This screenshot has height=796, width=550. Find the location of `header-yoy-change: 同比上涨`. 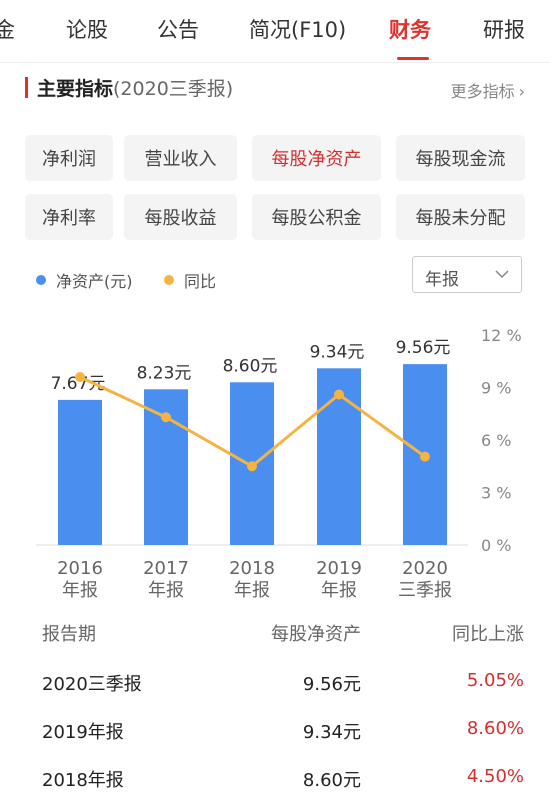

header-yoy-change: 同比上涨 is located at coordinates (488, 634).